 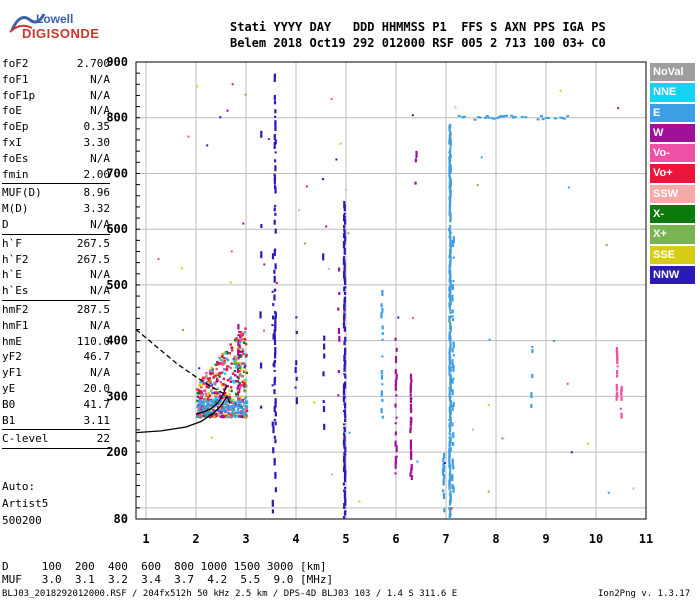 What do you see at coordinates (5, 224) in the screenshot?
I see `param-name: D` at bounding box center [5, 224].